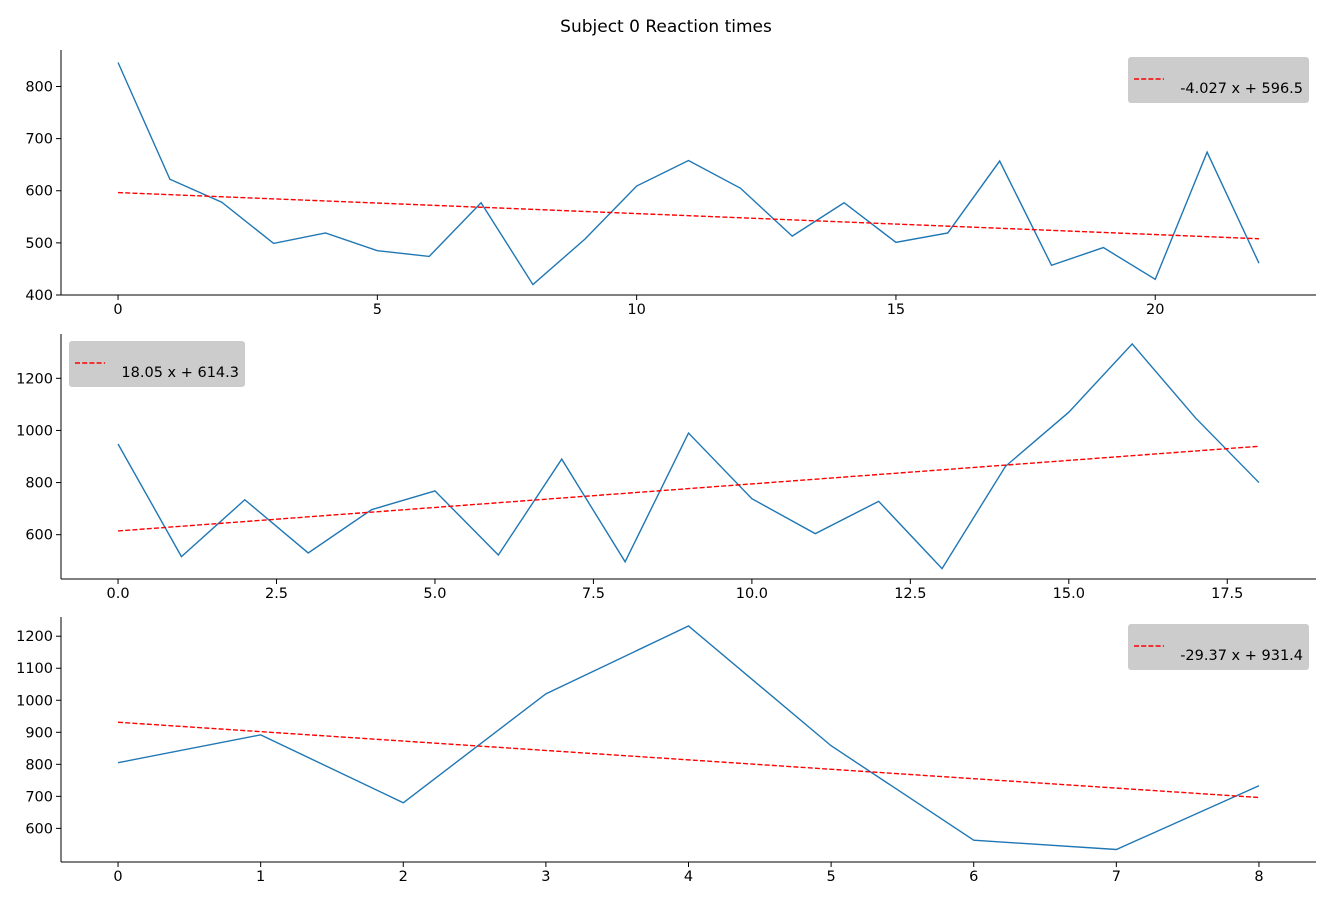  I want to click on x-tick-label: 4, so click(688, 877).